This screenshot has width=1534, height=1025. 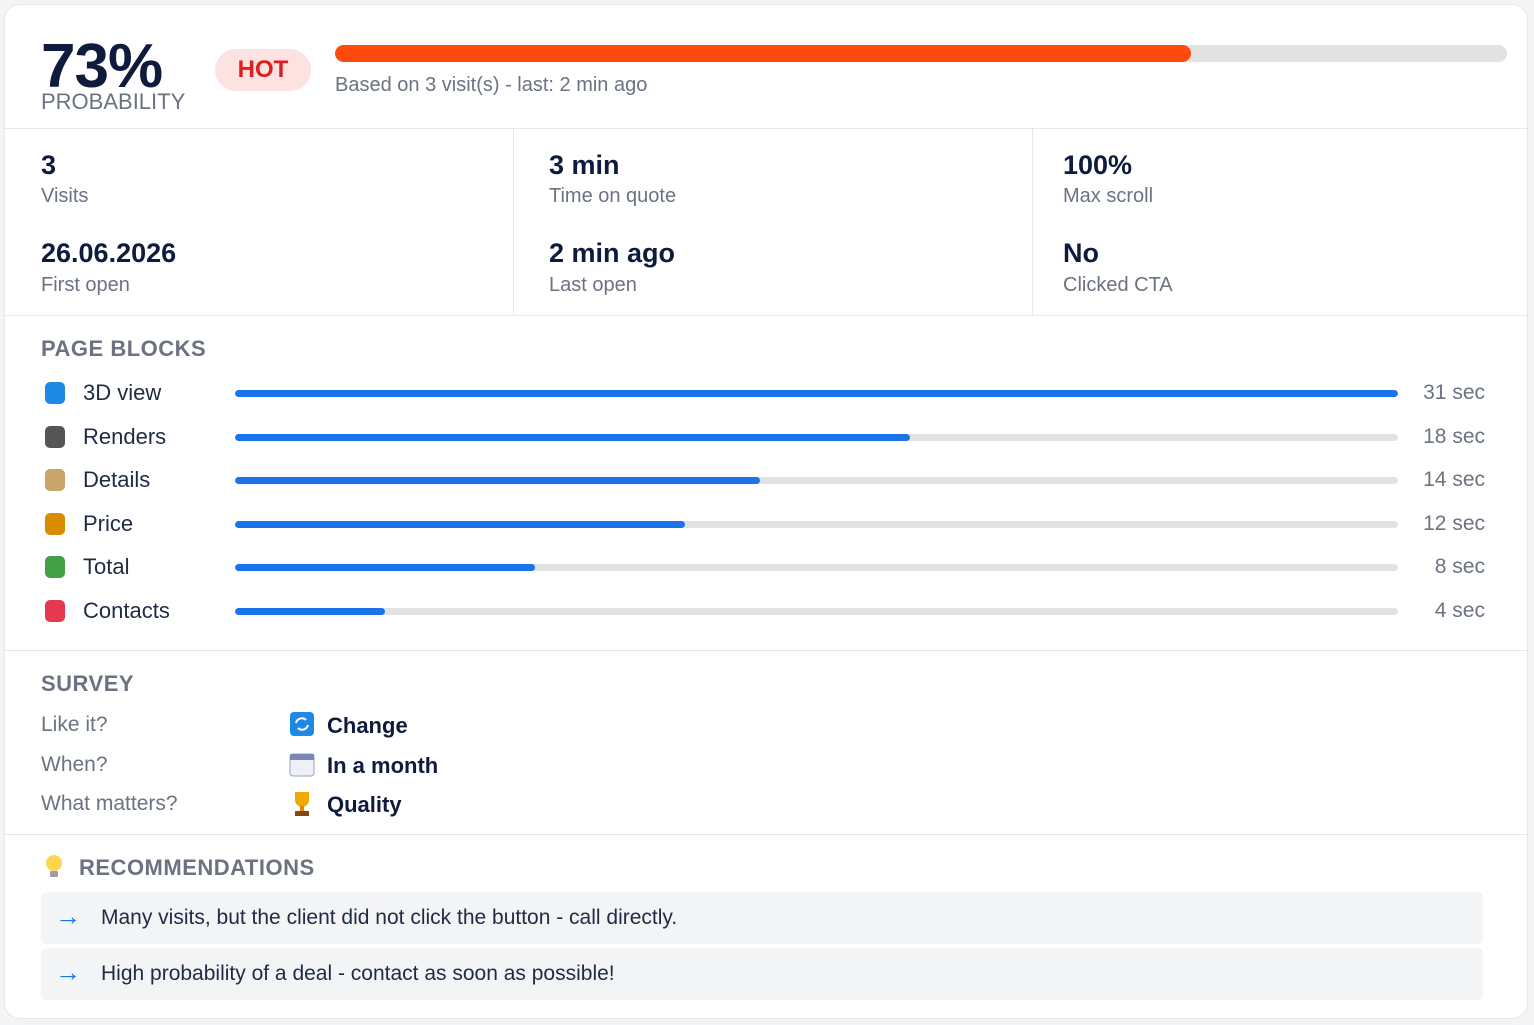 What do you see at coordinates (1118, 285) in the screenshot?
I see `stat-label: Clicked CTA` at bounding box center [1118, 285].